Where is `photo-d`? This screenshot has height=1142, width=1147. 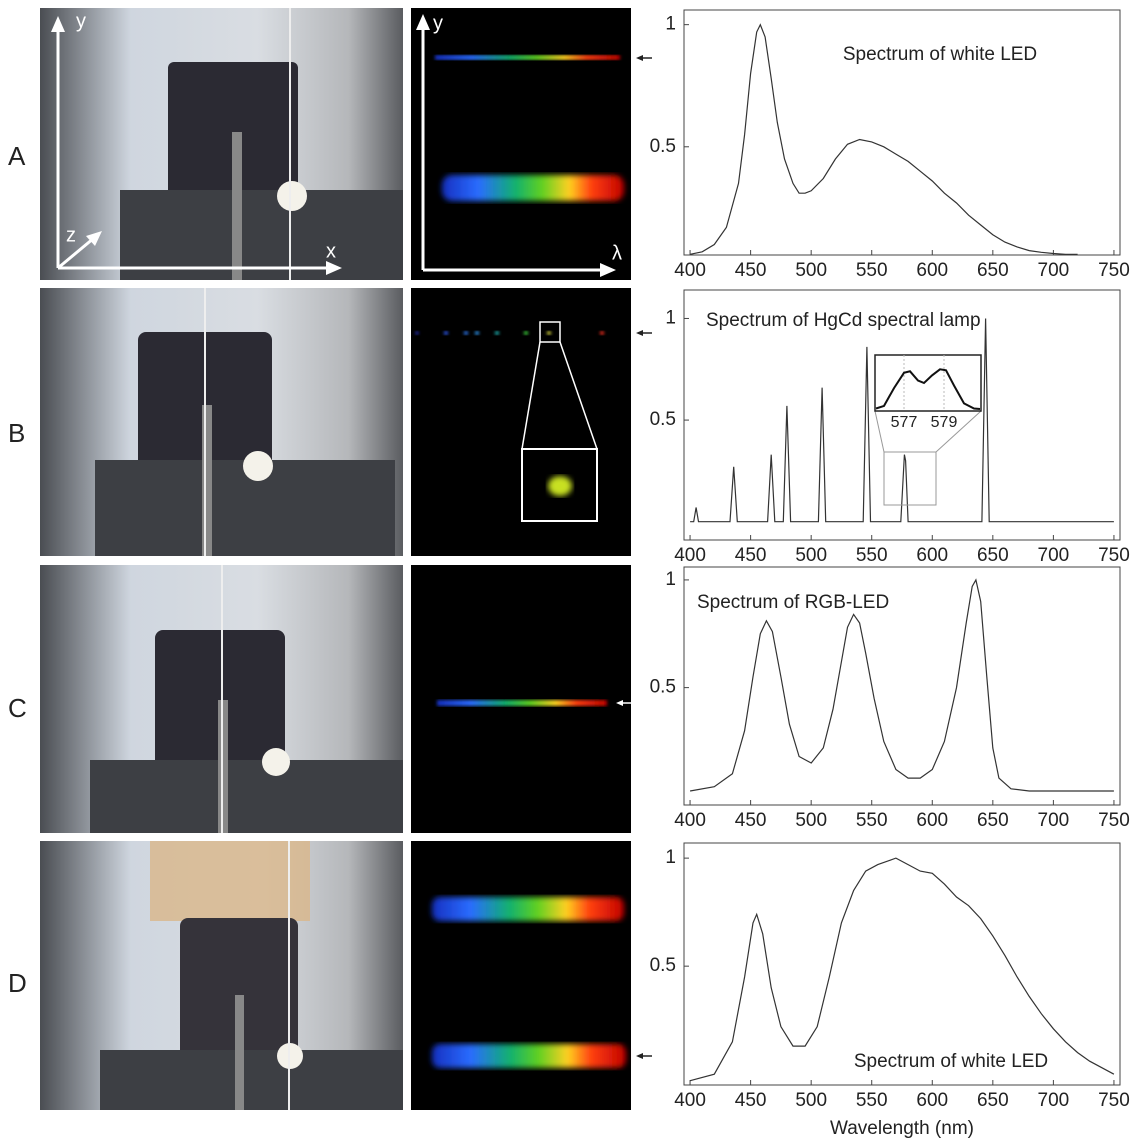 photo-d is located at coordinates (221, 975).